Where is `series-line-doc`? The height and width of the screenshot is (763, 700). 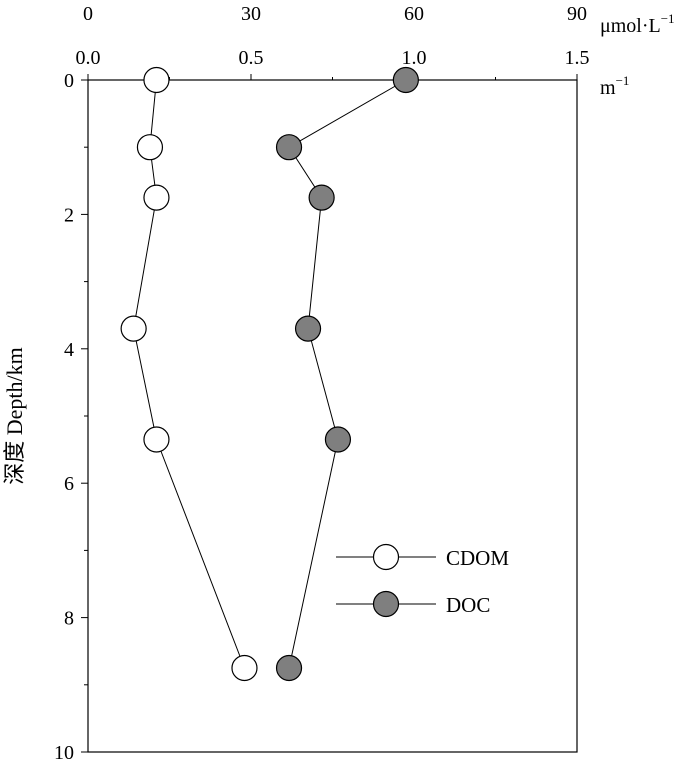 series-line-doc is located at coordinates (347, 374).